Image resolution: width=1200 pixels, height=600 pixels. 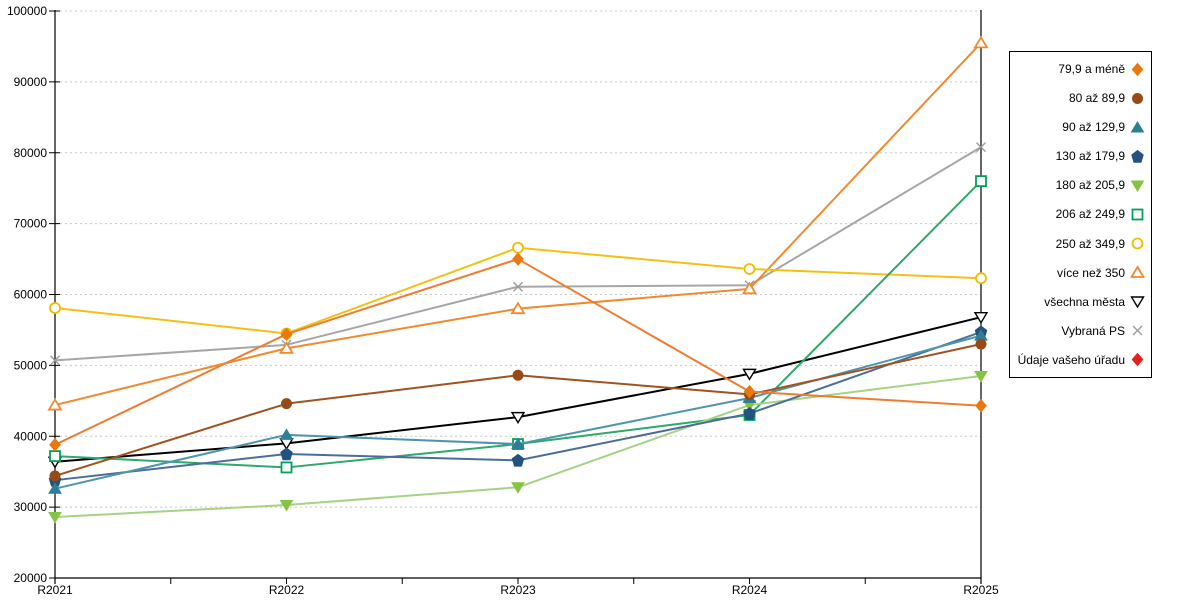 I want to click on y-axis-label: 80000, so click(x=31, y=153).